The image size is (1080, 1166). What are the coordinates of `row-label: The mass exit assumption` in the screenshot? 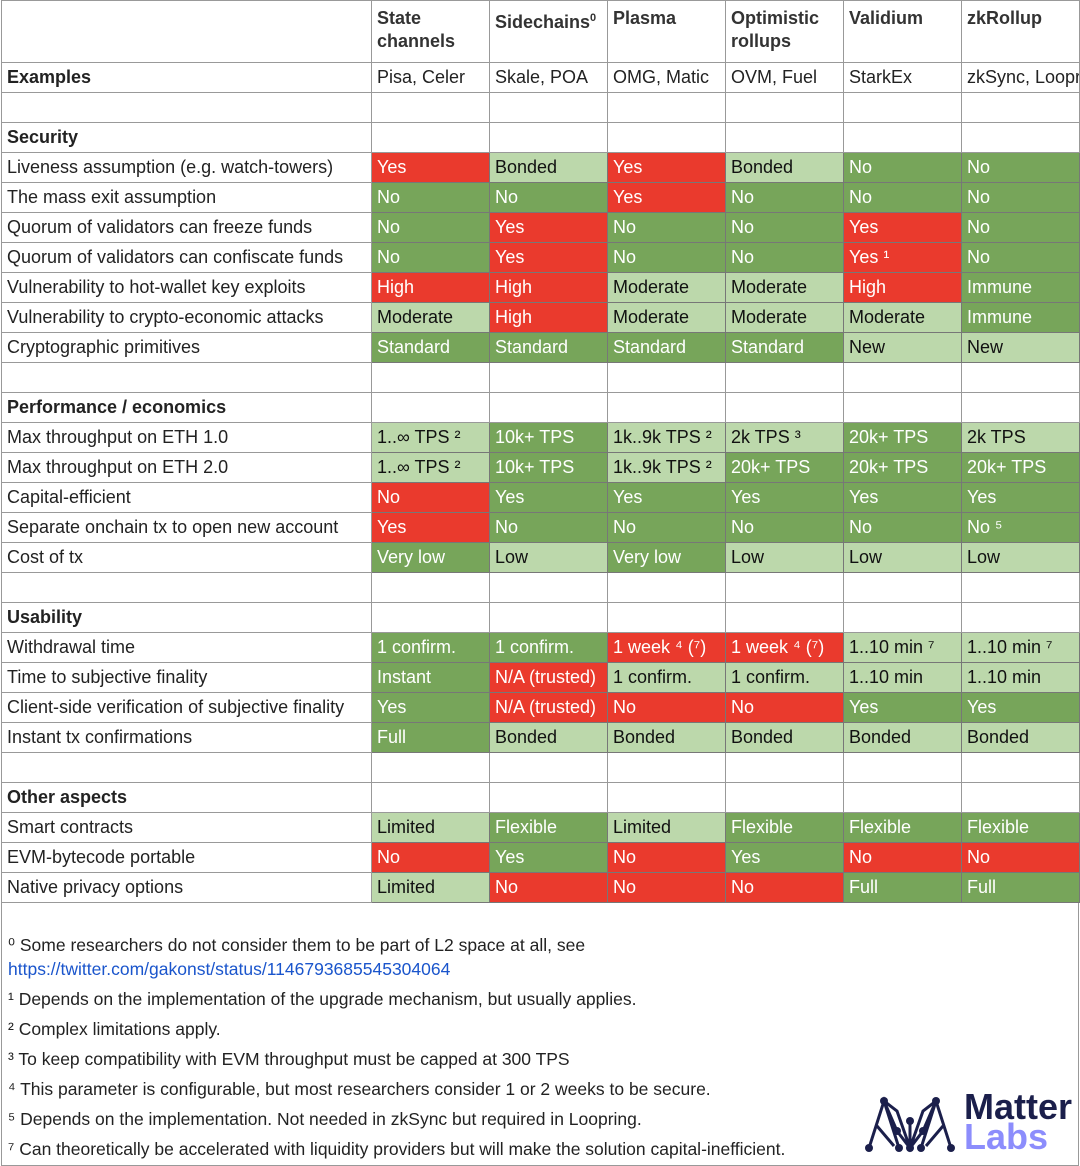 It's located at (186, 197).